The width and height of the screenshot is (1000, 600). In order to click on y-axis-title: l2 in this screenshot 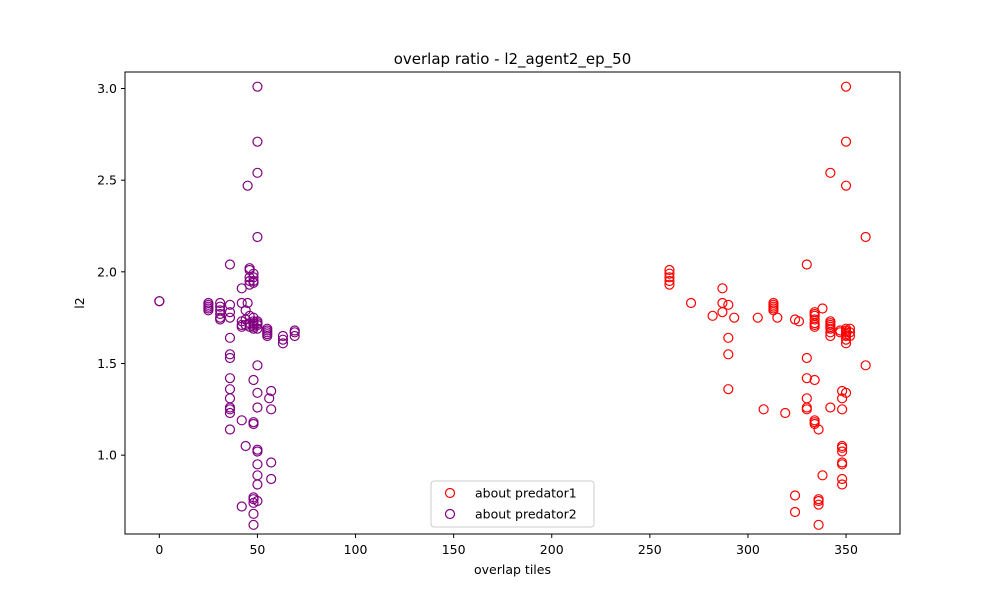, I will do `click(79, 302)`.